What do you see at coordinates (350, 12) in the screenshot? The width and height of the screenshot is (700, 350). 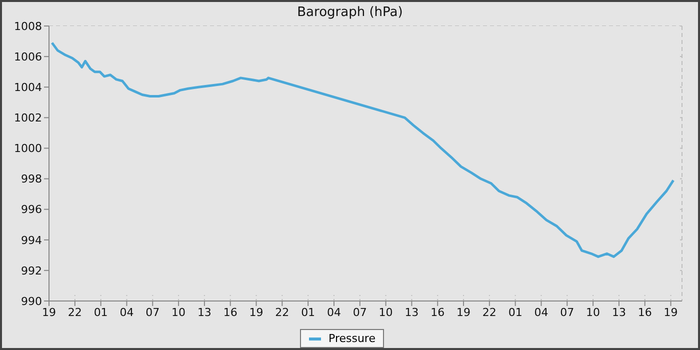 I see `chart-title: Barograph (hPa)` at bounding box center [350, 12].